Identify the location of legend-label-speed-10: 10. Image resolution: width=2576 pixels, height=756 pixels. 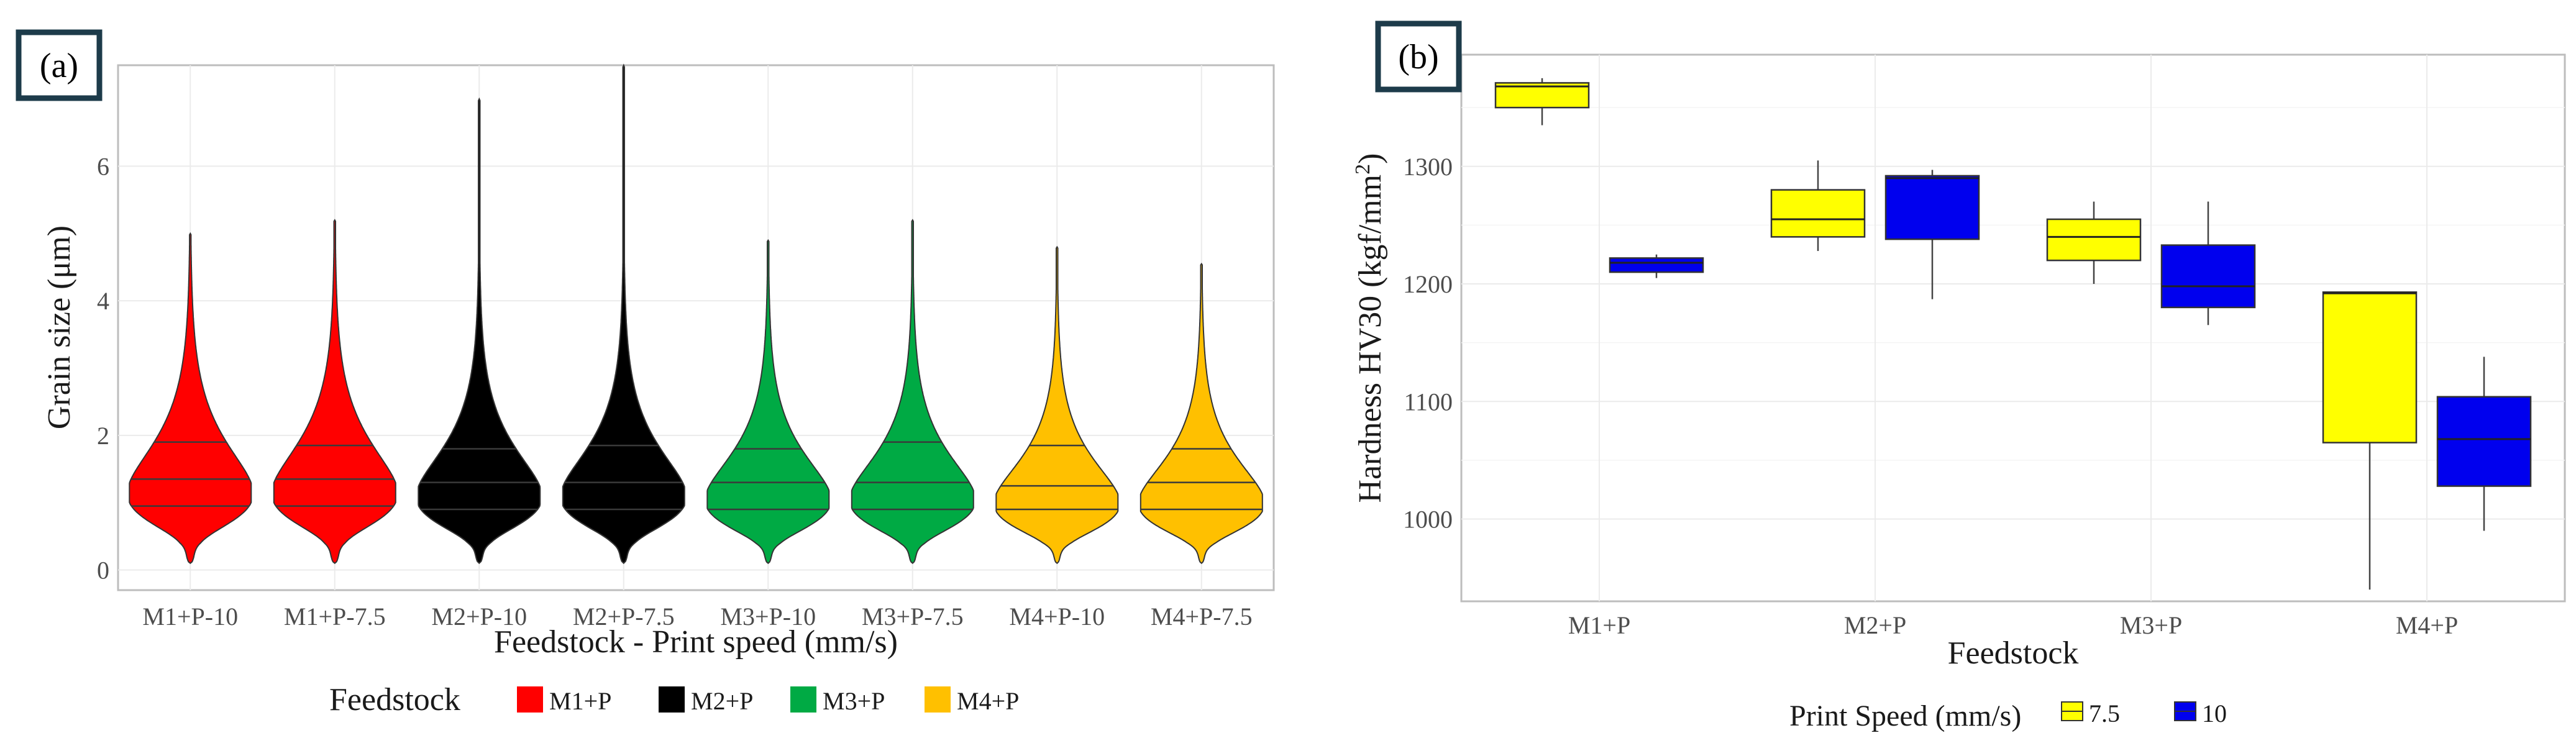
(2214, 713).